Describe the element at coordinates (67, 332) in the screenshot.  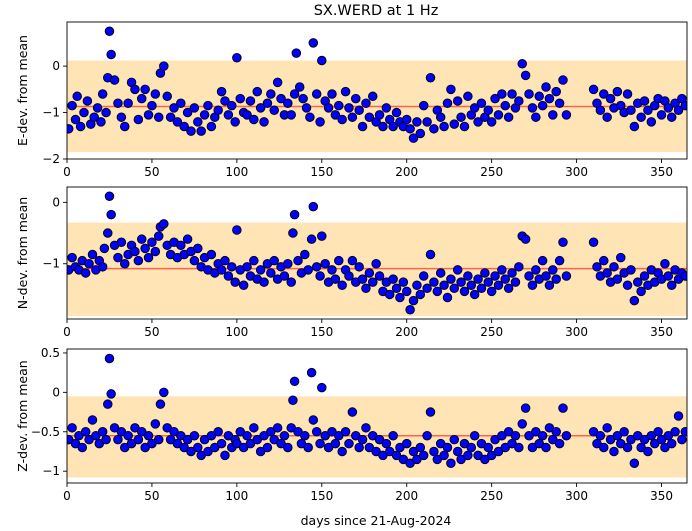
I see `x-tick-label: 0` at that location.